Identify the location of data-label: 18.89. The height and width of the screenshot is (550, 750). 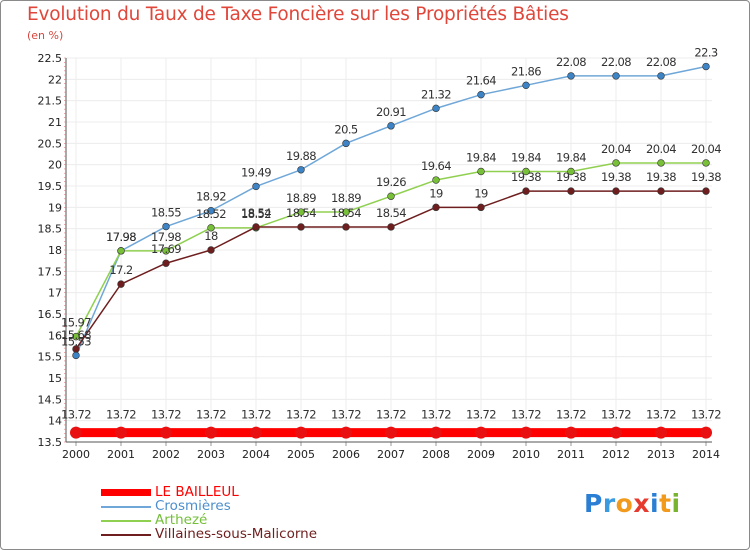
(301, 198).